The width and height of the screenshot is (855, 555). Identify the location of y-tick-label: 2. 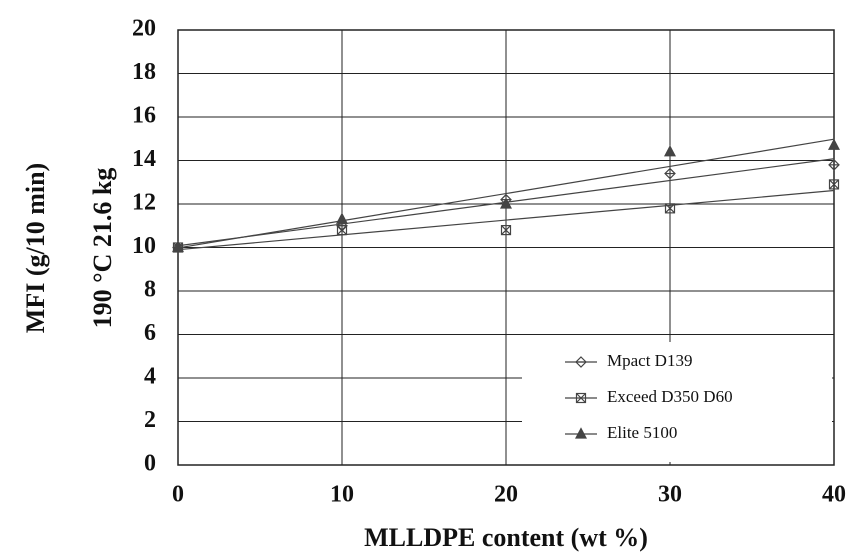
(150, 420).